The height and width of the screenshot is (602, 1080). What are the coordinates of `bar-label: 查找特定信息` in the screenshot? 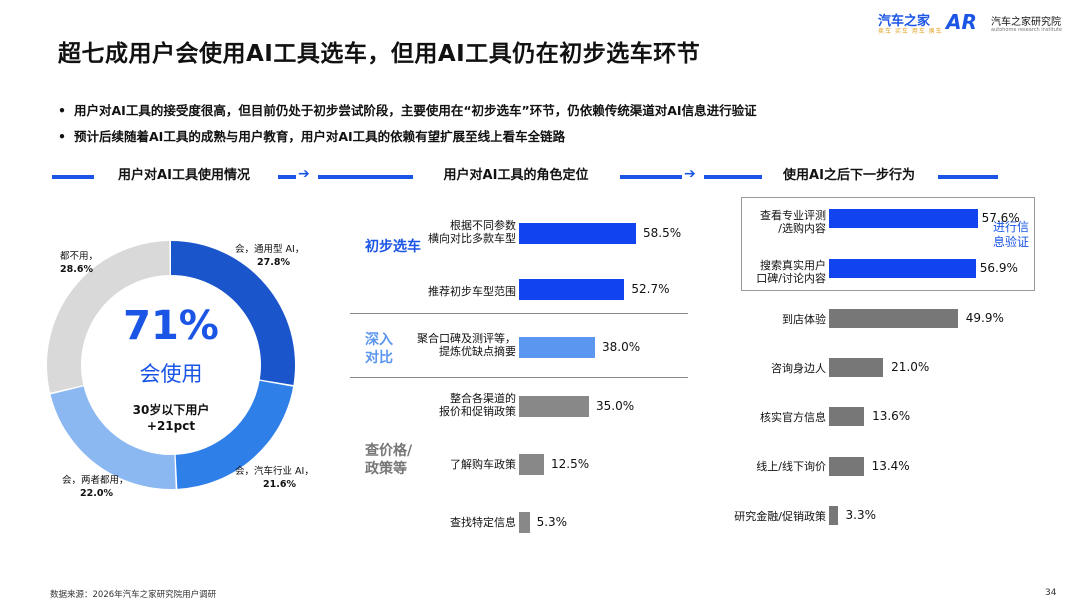 It's located at (483, 522).